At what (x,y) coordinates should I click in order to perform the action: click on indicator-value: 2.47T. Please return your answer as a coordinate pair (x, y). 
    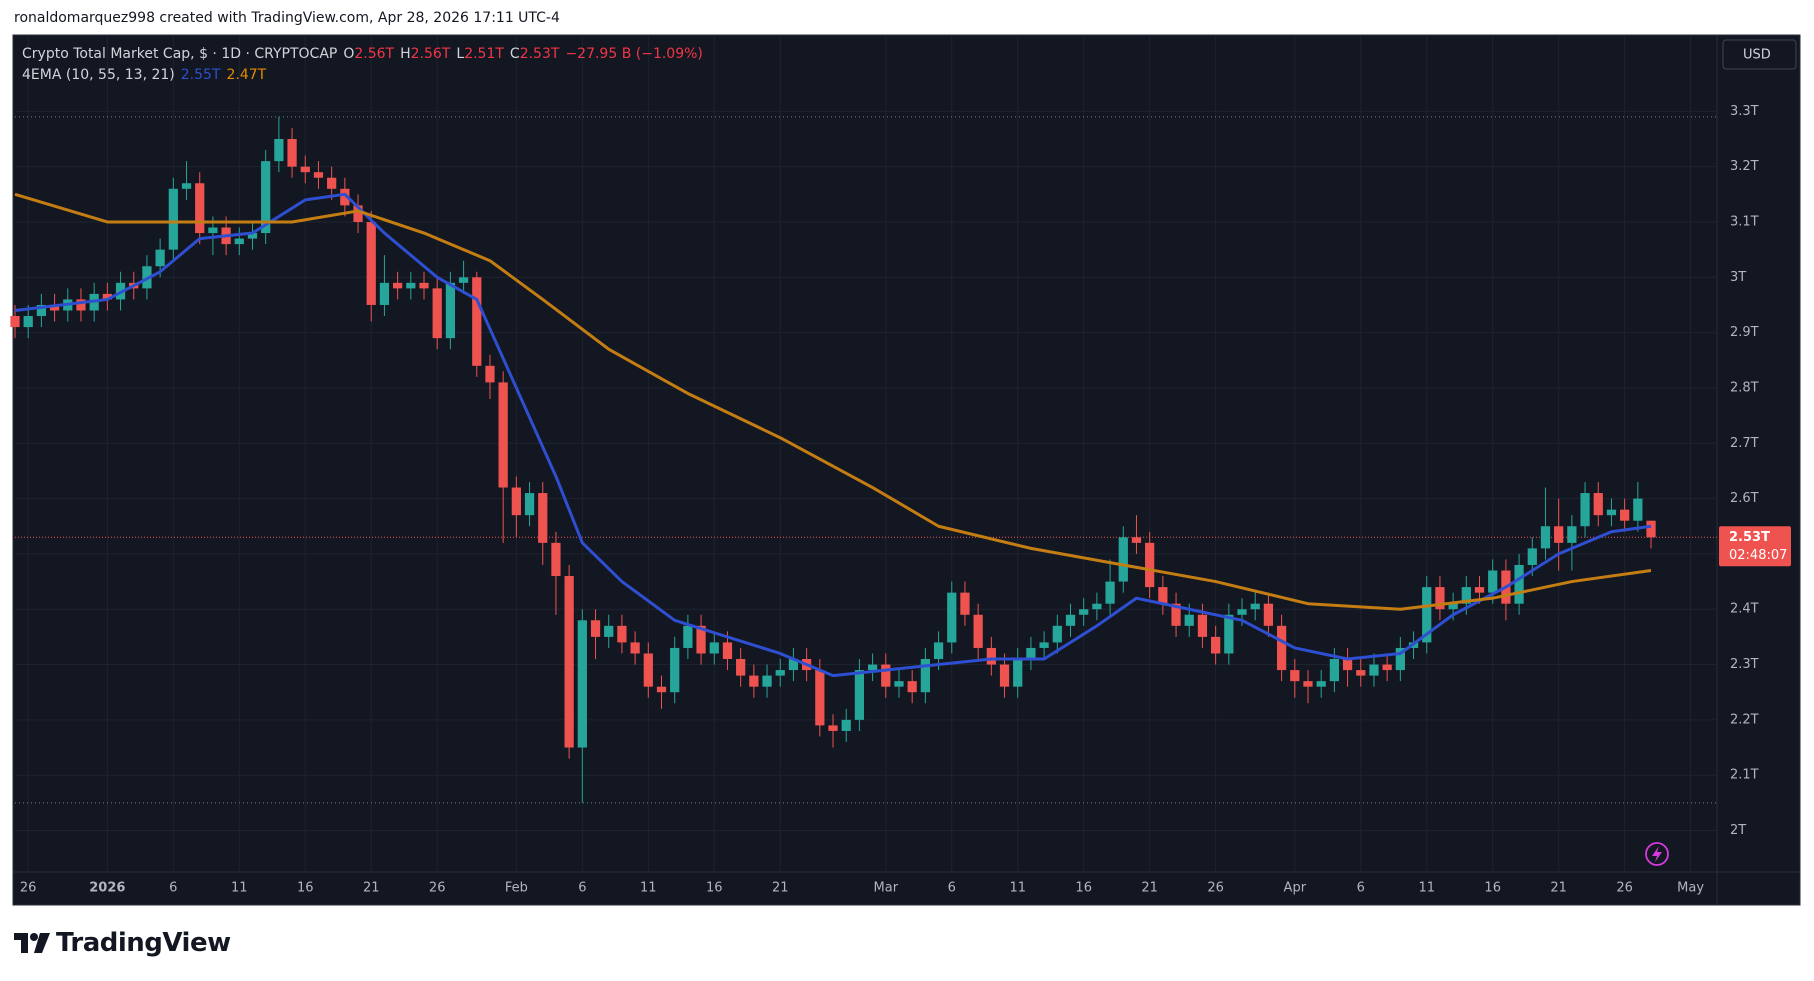
    Looking at the image, I should click on (246, 75).